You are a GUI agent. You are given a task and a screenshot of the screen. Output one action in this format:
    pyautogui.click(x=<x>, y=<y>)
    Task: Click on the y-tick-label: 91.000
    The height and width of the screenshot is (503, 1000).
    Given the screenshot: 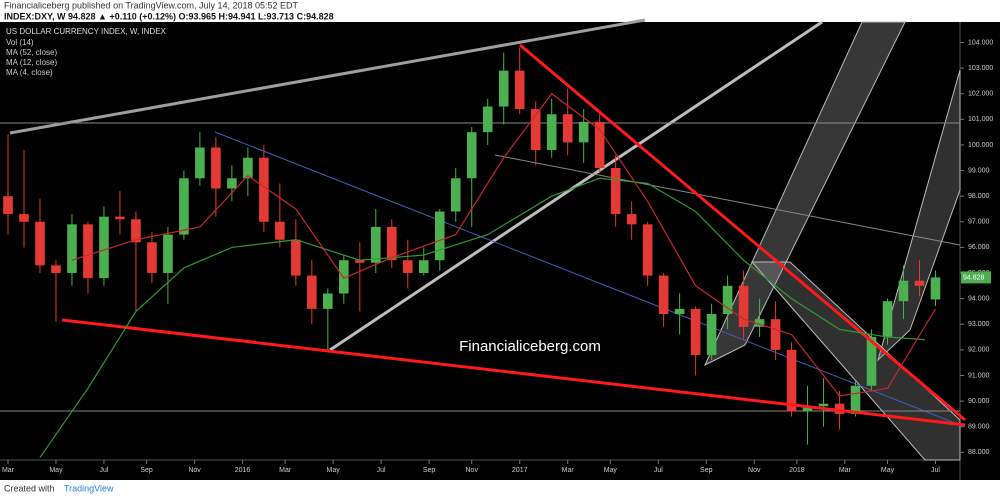 What is the action you would take?
    pyautogui.click(x=979, y=375)
    